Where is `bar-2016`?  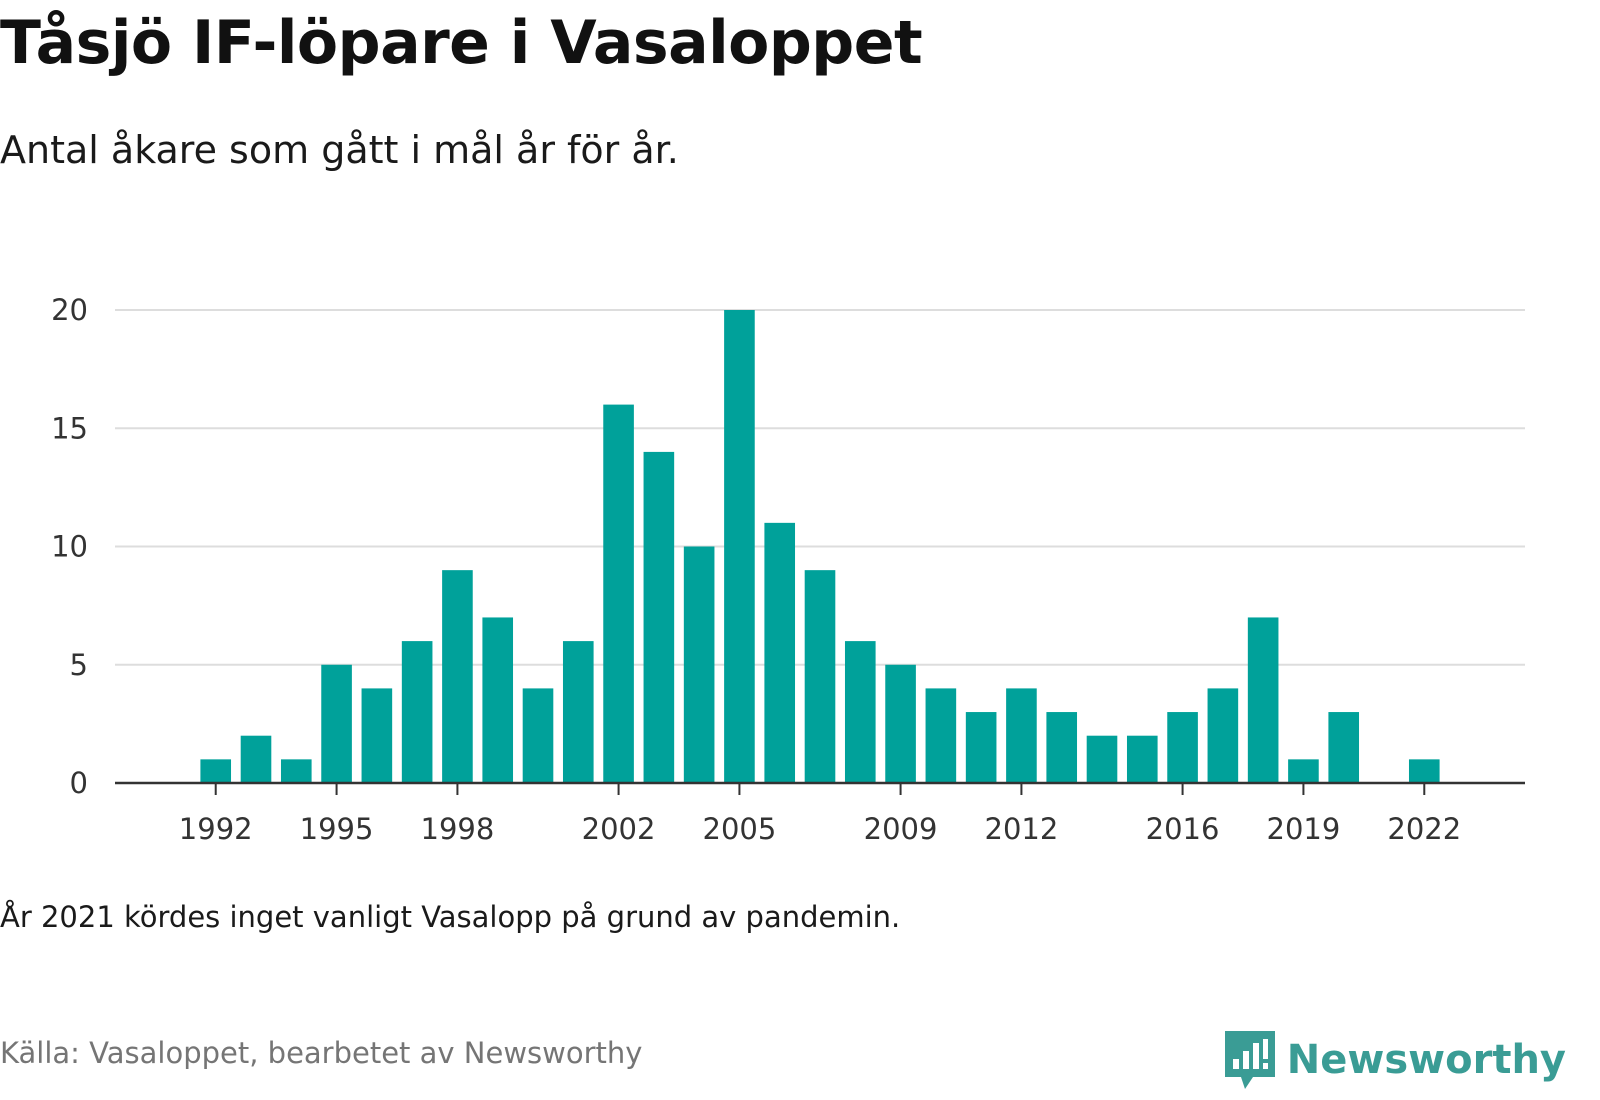 bar-2016 is located at coordinates (1182, 747).